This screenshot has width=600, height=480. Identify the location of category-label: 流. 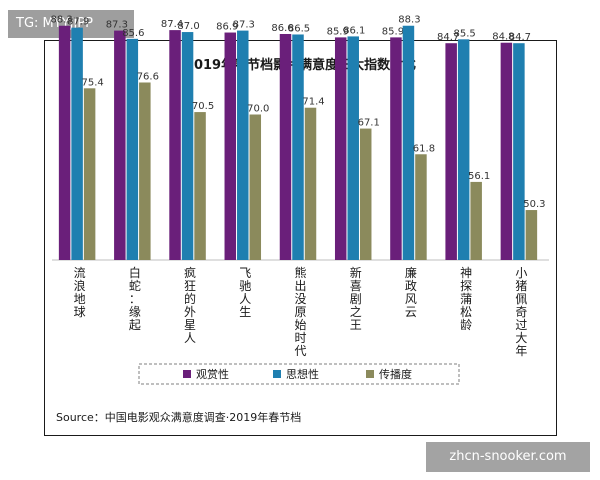
(80, 273).